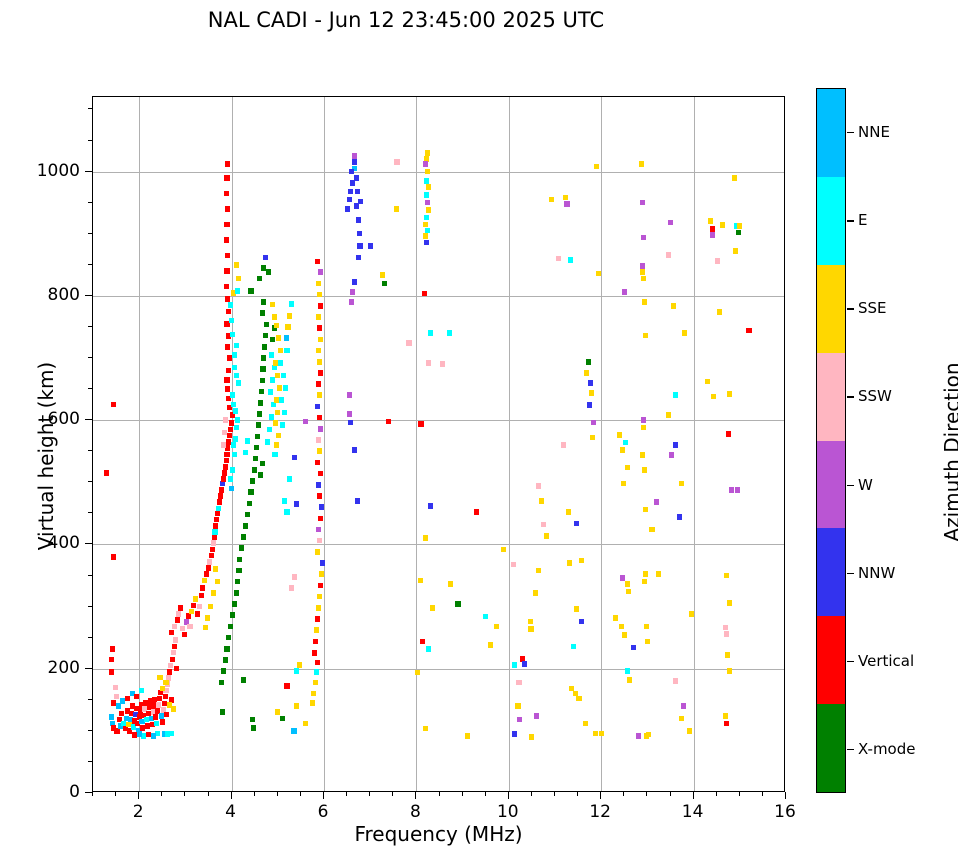  What do you see at coordinates (63, 294) in the screenshot?
I see `y-tick-label: 800` at bounding box center [63, 294].